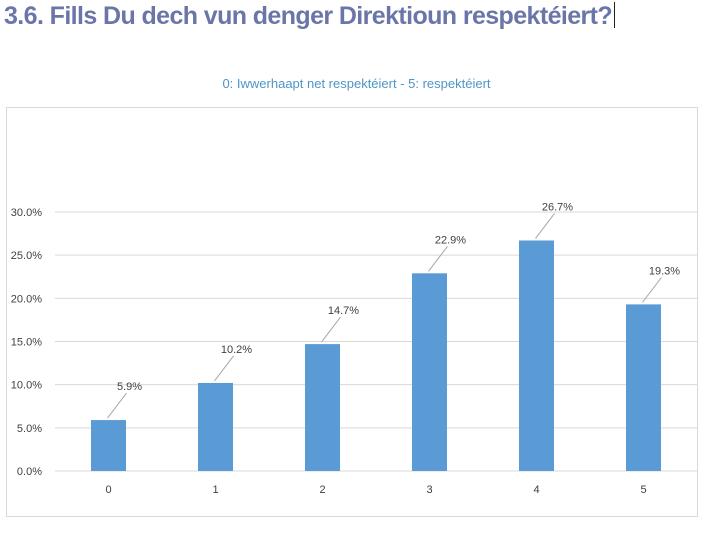 This screenshot has height=538, width=713. I want to click on x-tick-label: 2, so click(322, 490).